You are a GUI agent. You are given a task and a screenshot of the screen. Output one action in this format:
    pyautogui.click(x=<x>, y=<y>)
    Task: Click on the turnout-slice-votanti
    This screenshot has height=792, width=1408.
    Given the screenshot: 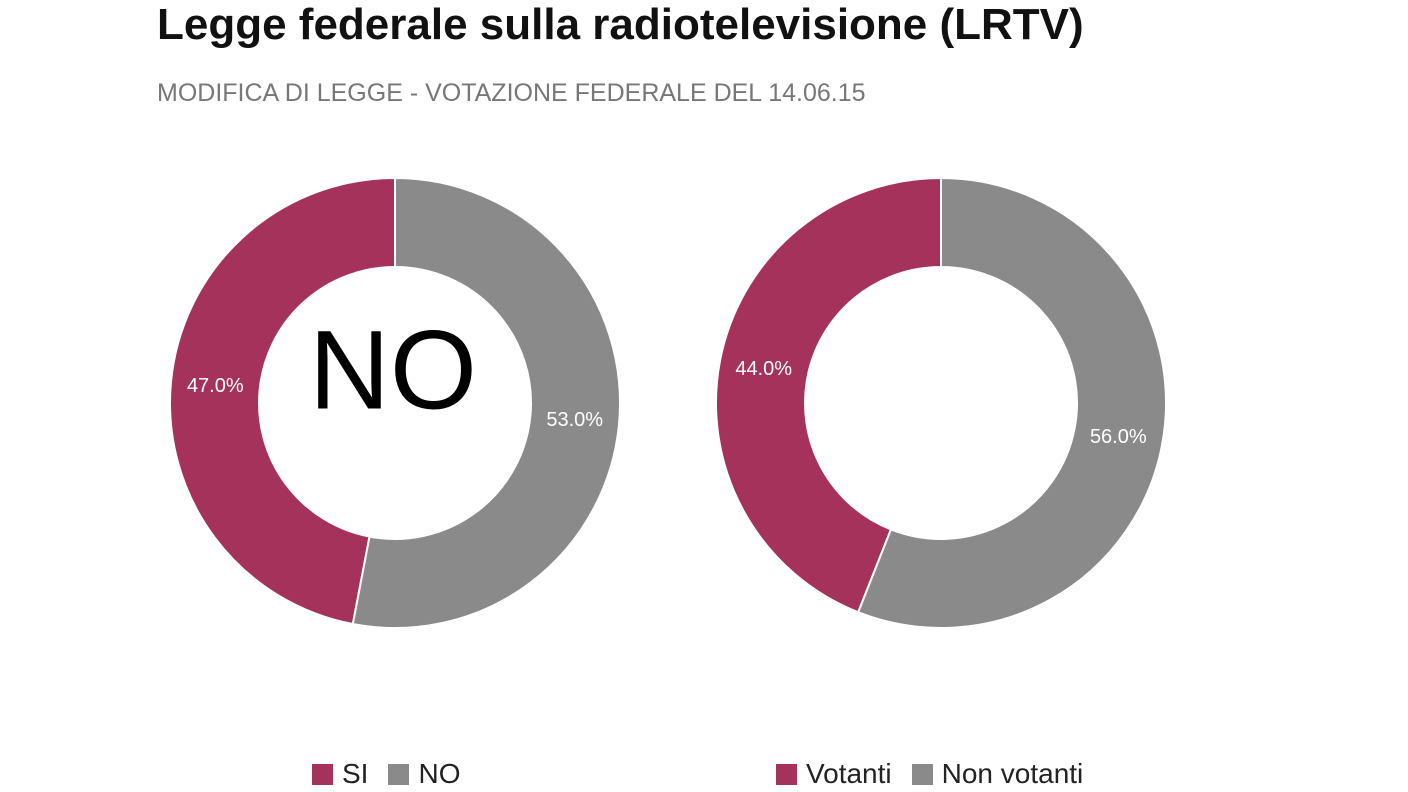 What is the action you would take?
    pyautogui.click(x=828, y=395)
    